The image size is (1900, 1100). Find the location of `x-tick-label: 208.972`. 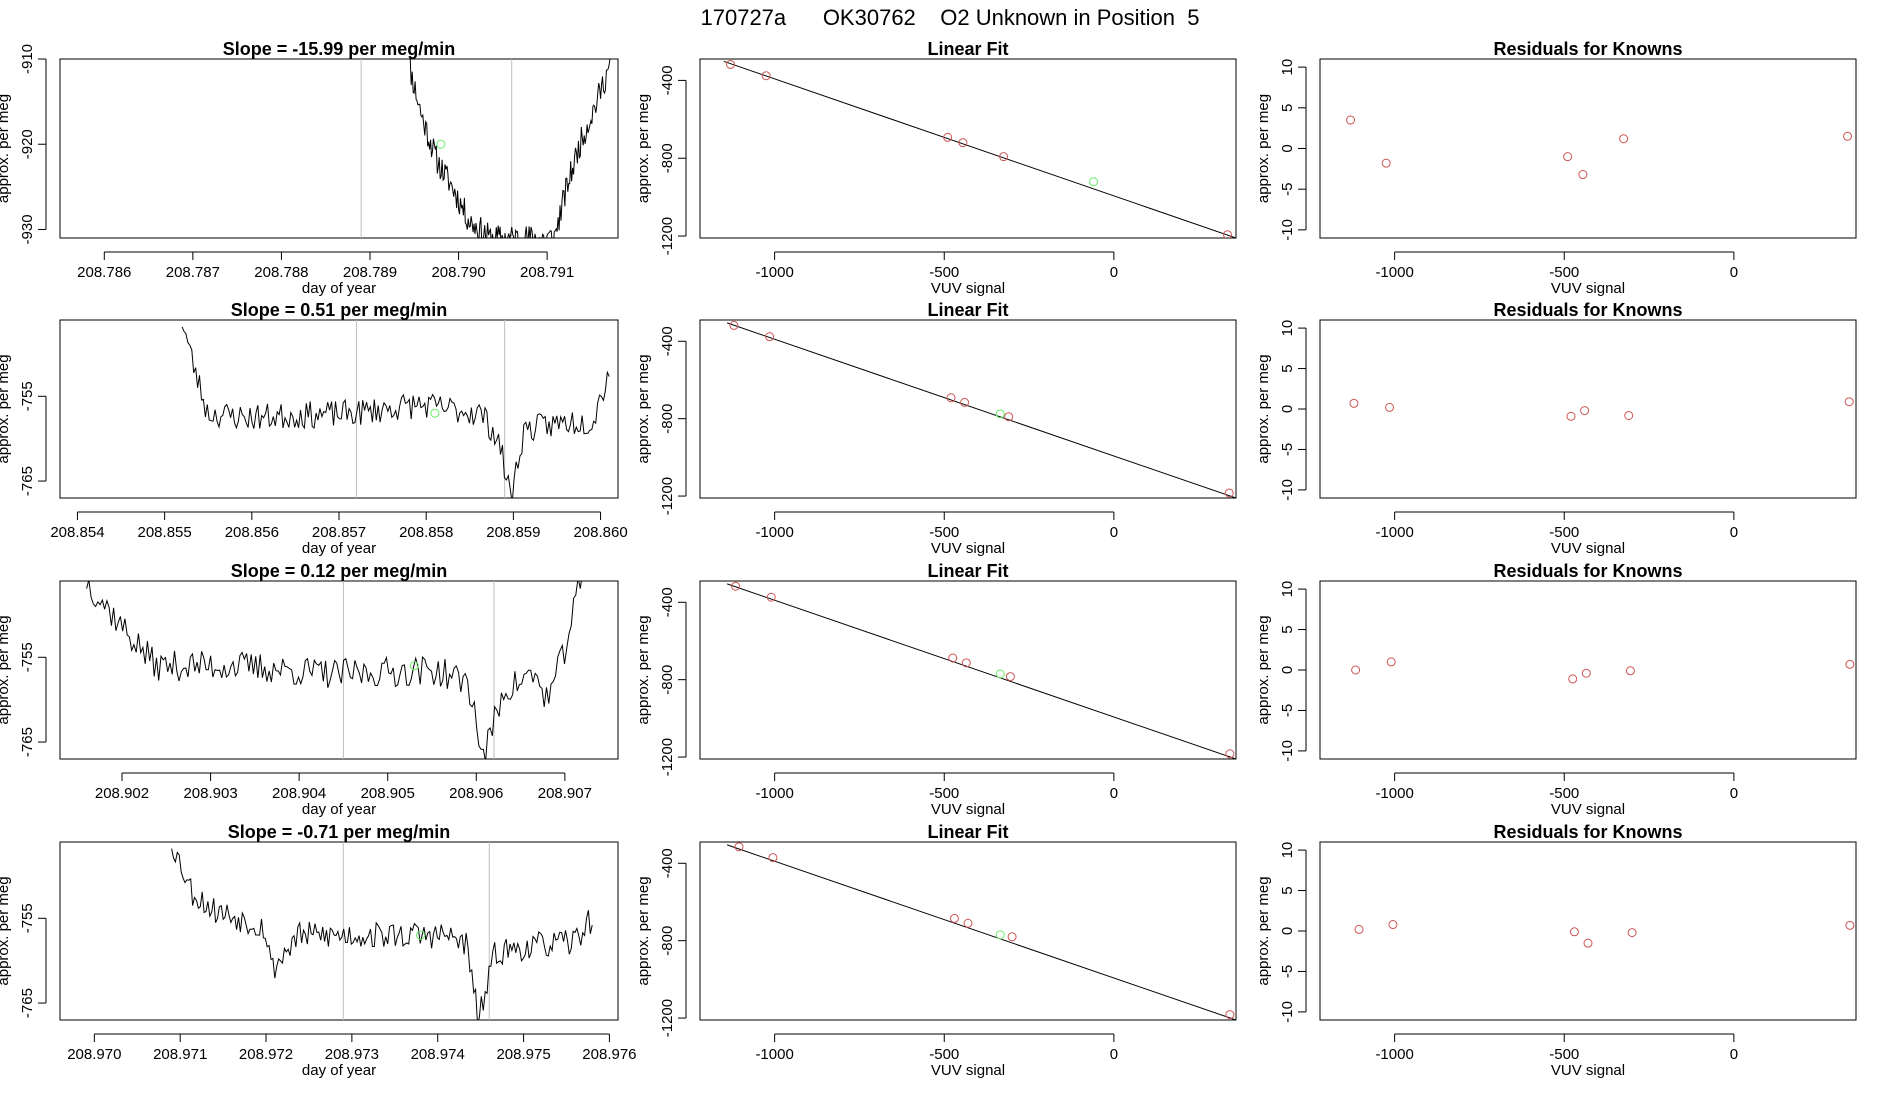

x-tick-label: 208.972 is located at coordinates (266, 1054).